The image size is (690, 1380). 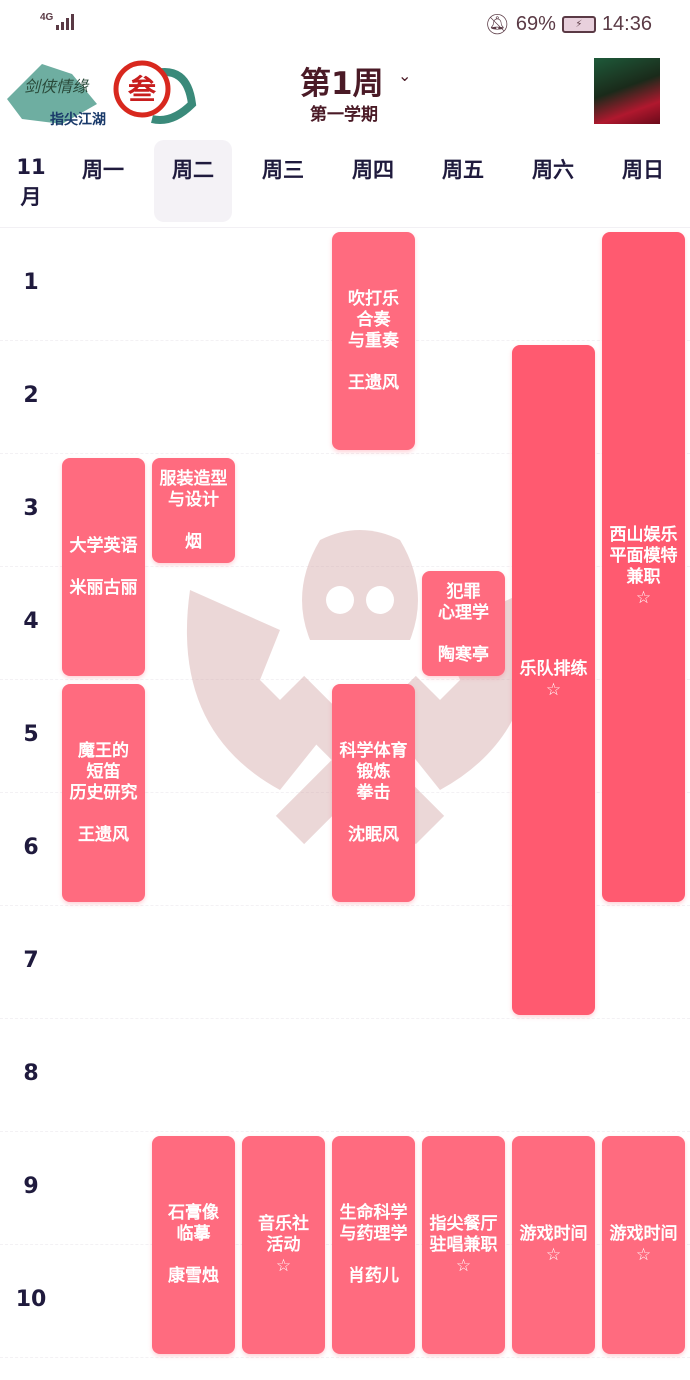 I want to click on period-number: 4, so click(x=31, y=621).